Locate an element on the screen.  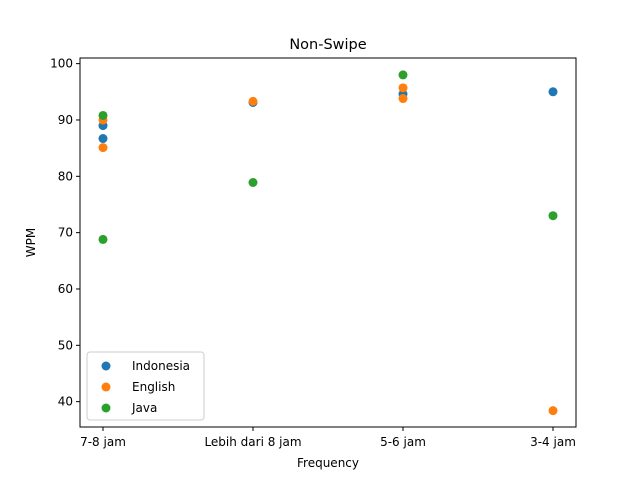
x-tick-label: Lebih dari 8 jam is located at coordinates (252, 442).